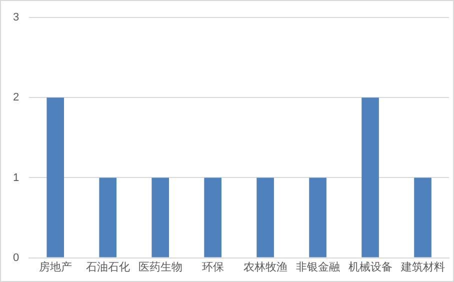  Describe the element at coordinates (108, 267) in the screenshot. I see `x-tick-label: 石油石化` at that location.